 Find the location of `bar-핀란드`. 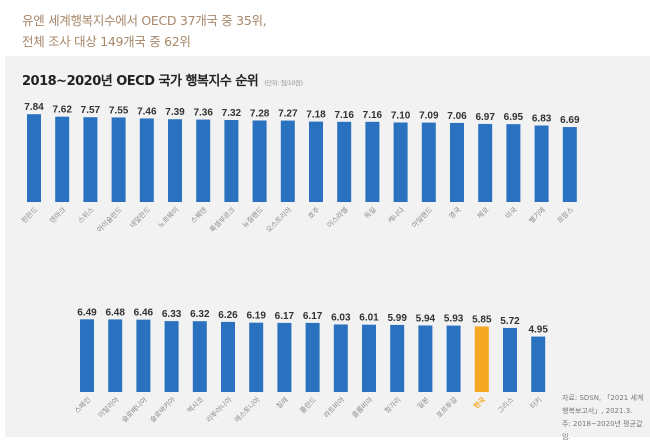

bar-핀란드 is located at coordinates (34, 158).